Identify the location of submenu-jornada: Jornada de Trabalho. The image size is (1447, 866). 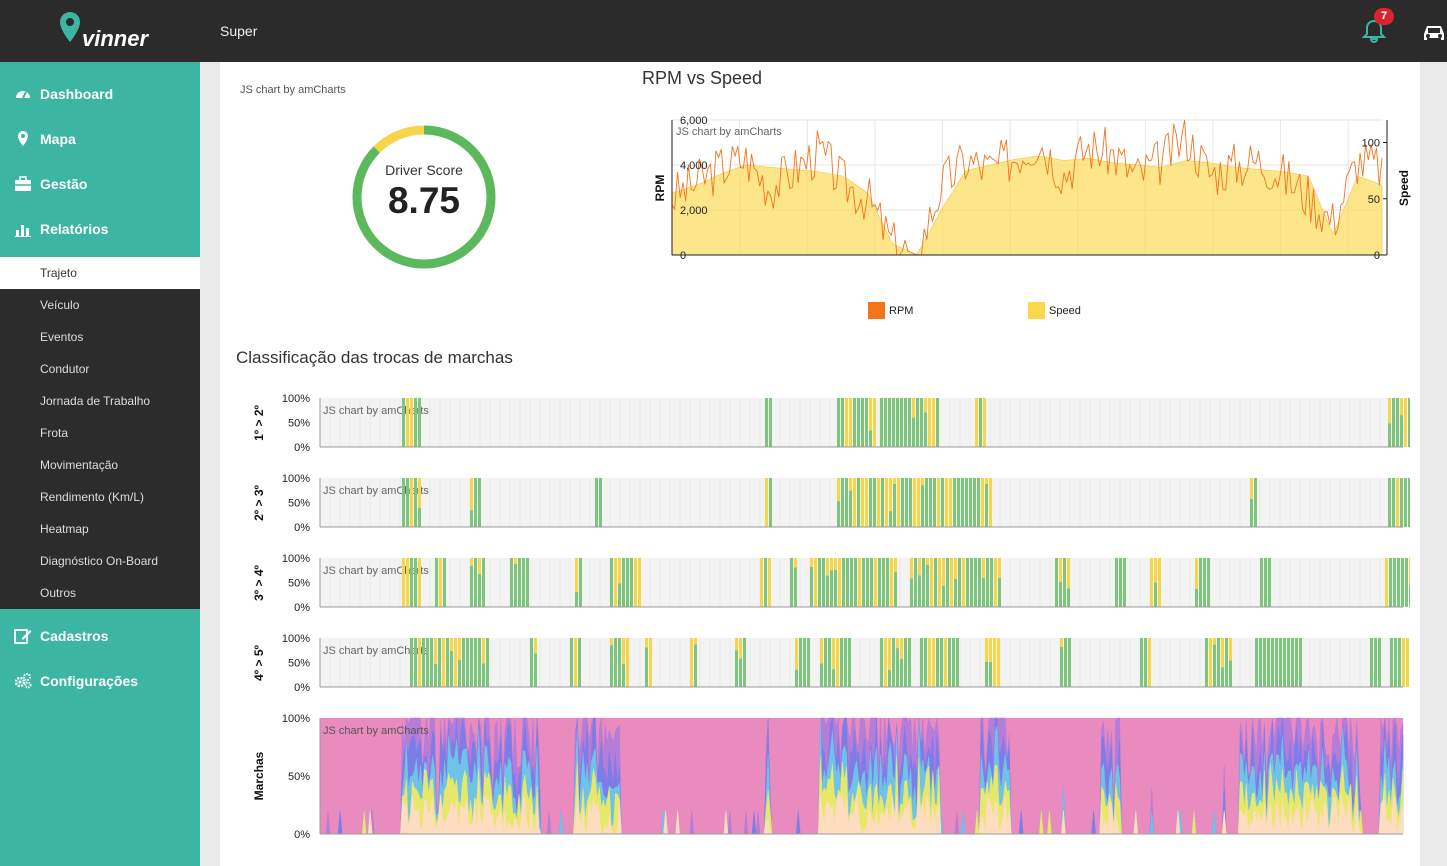
(100, 401).